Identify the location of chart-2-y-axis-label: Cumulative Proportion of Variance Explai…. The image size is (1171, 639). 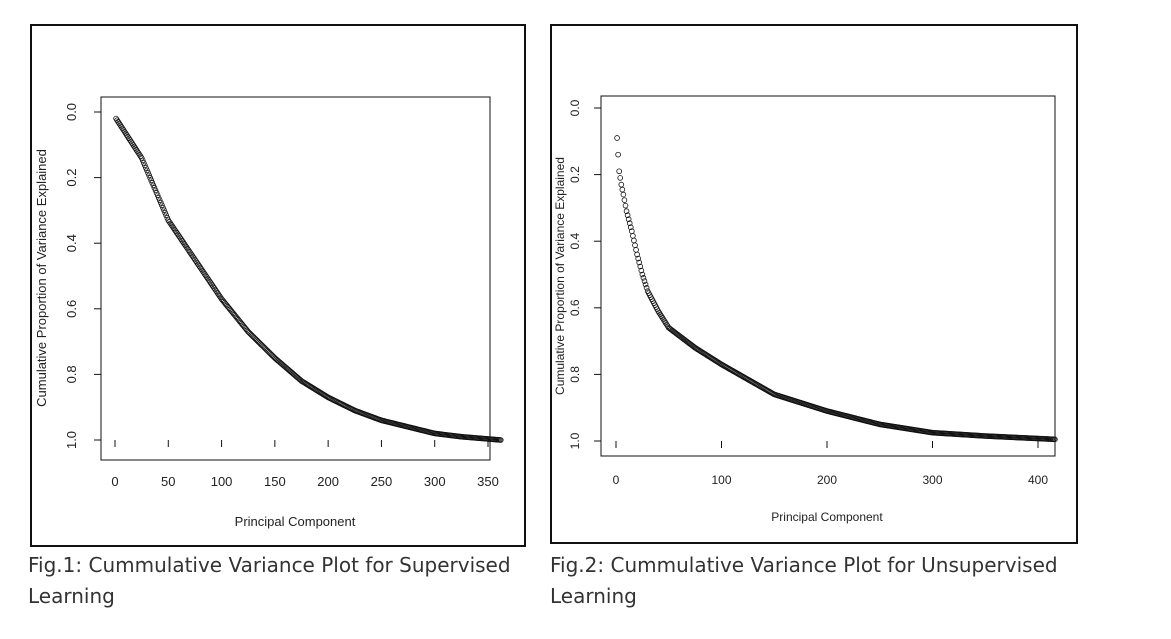
(560, 276).